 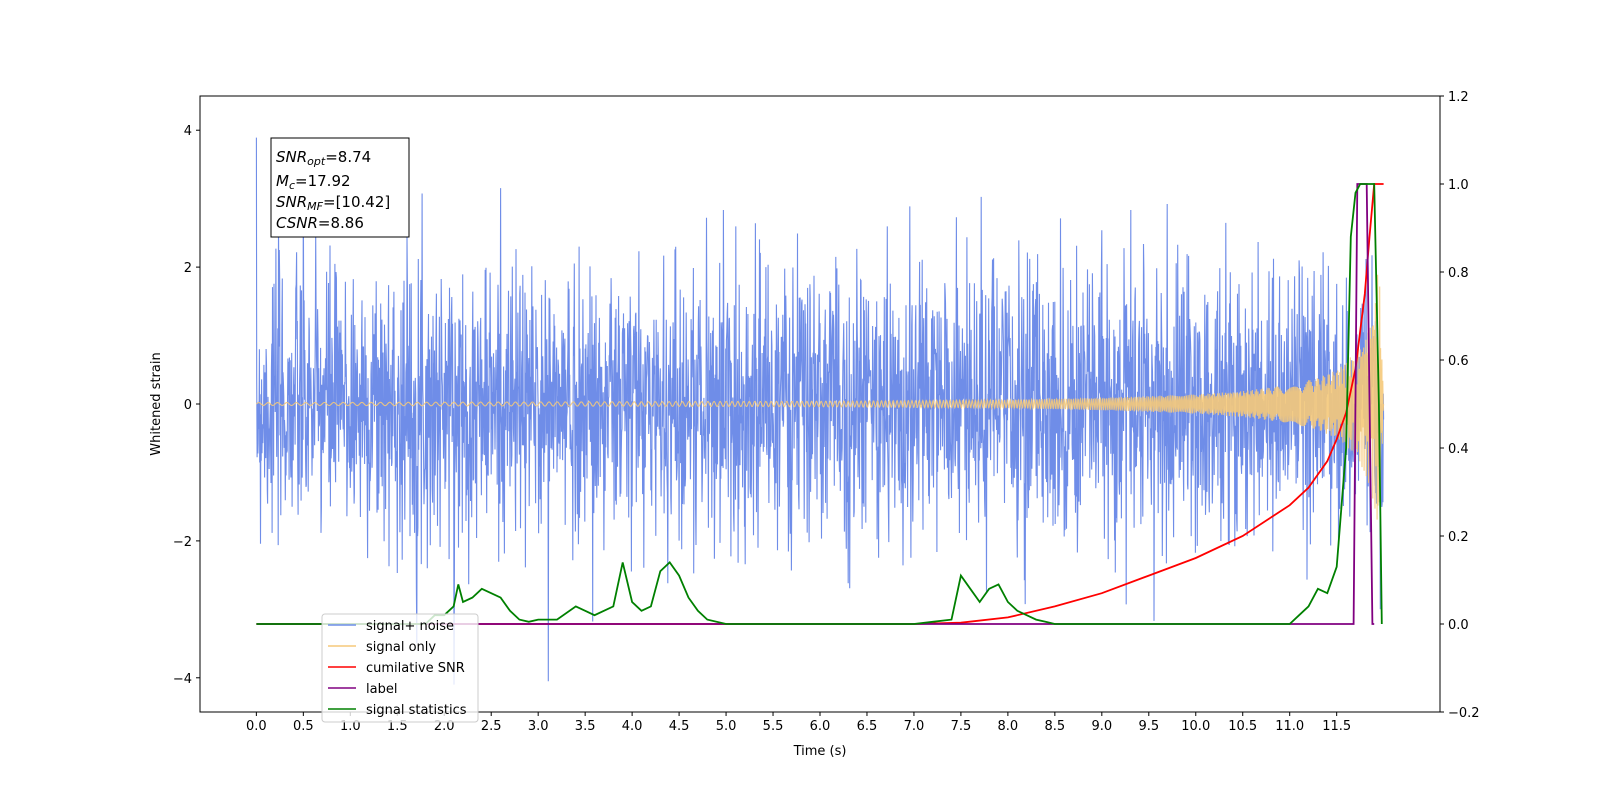 What do you see at coordinates (491, 726) in the screenshot?
I see `x-tick-label: 2.5` at bounding box center [491, 726].